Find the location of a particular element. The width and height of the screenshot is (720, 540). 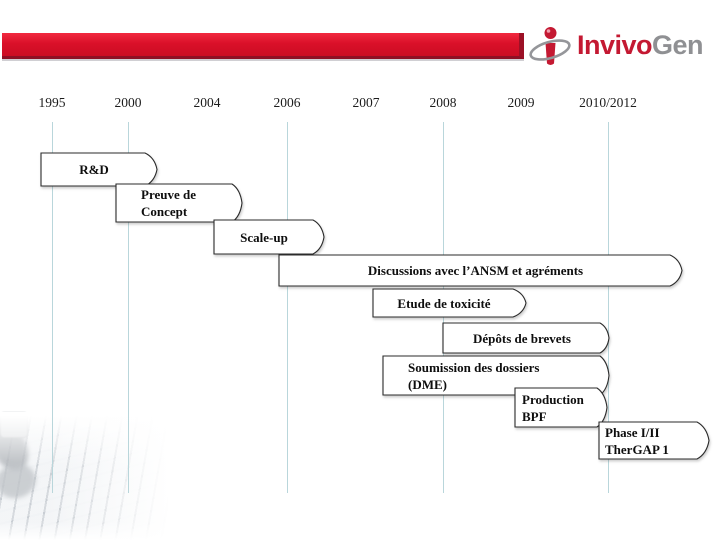

keyboard-photo is located at coordinates (94, 476).